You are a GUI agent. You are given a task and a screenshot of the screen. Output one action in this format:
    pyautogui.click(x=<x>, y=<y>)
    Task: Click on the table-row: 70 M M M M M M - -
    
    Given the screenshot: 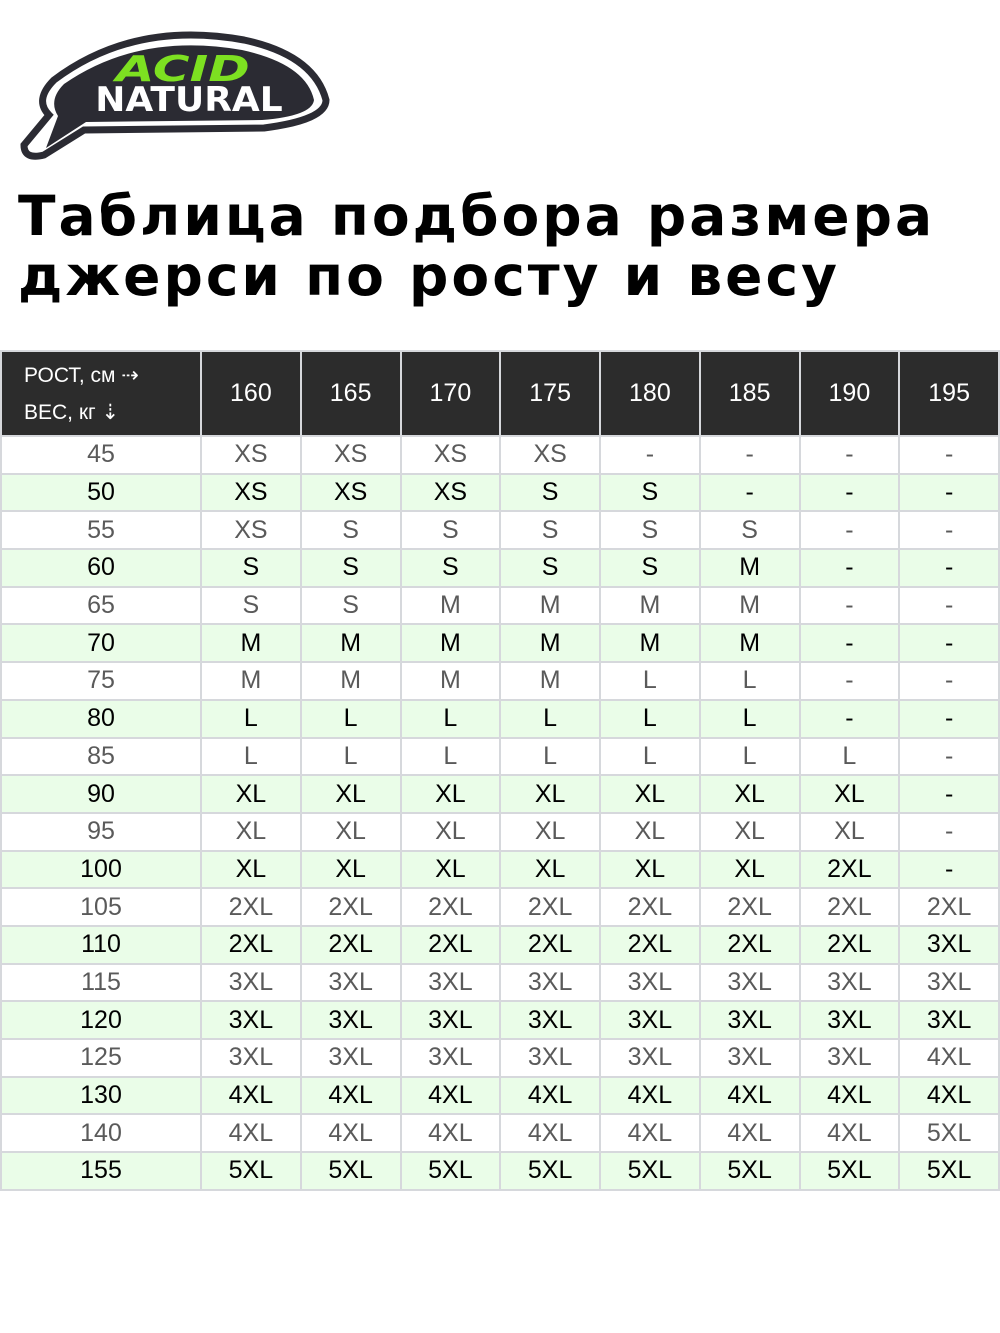 What is the action you would take?
    pyautogui.click(x=500, y=643)
    